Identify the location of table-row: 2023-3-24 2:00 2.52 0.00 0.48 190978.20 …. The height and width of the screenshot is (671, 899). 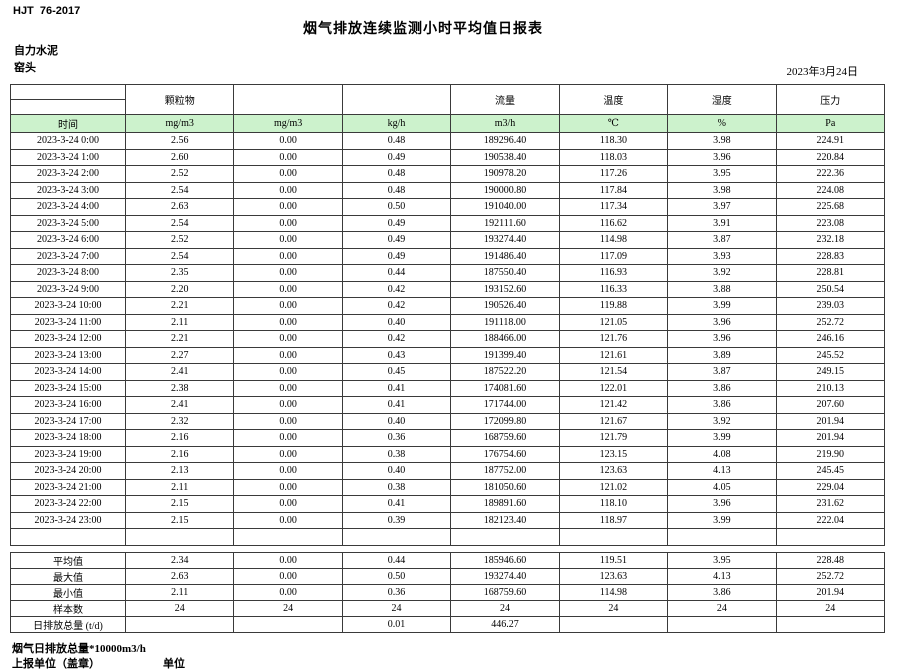
(448, 174).